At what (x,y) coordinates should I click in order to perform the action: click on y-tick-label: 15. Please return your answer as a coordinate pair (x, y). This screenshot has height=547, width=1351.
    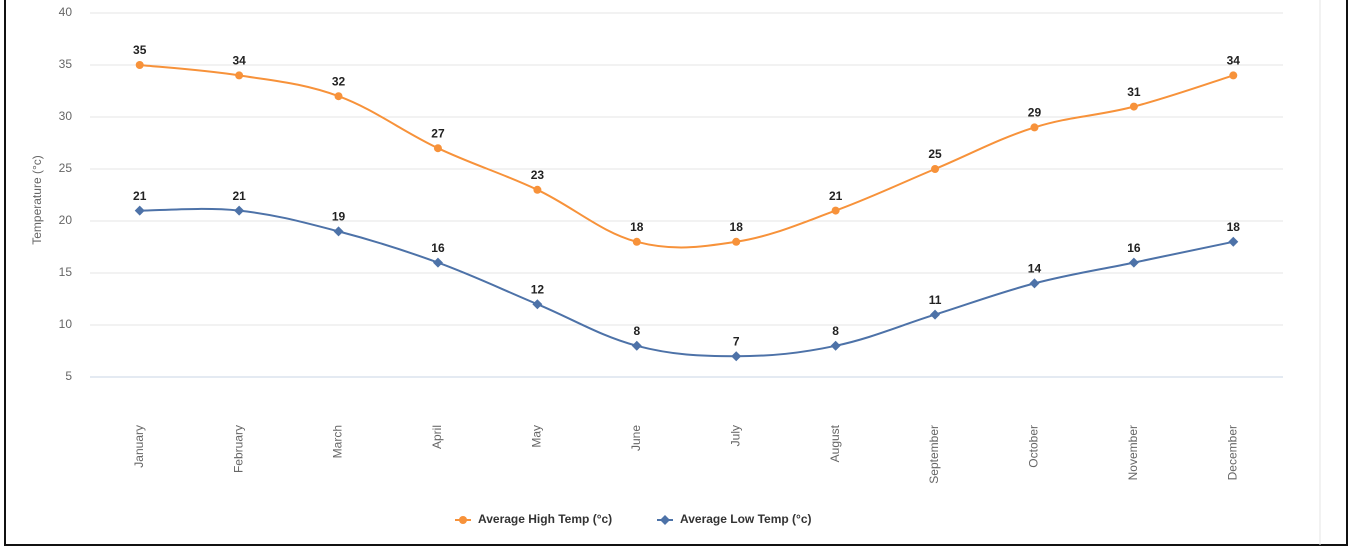
    Looking at the image, I should click on (66, 272).